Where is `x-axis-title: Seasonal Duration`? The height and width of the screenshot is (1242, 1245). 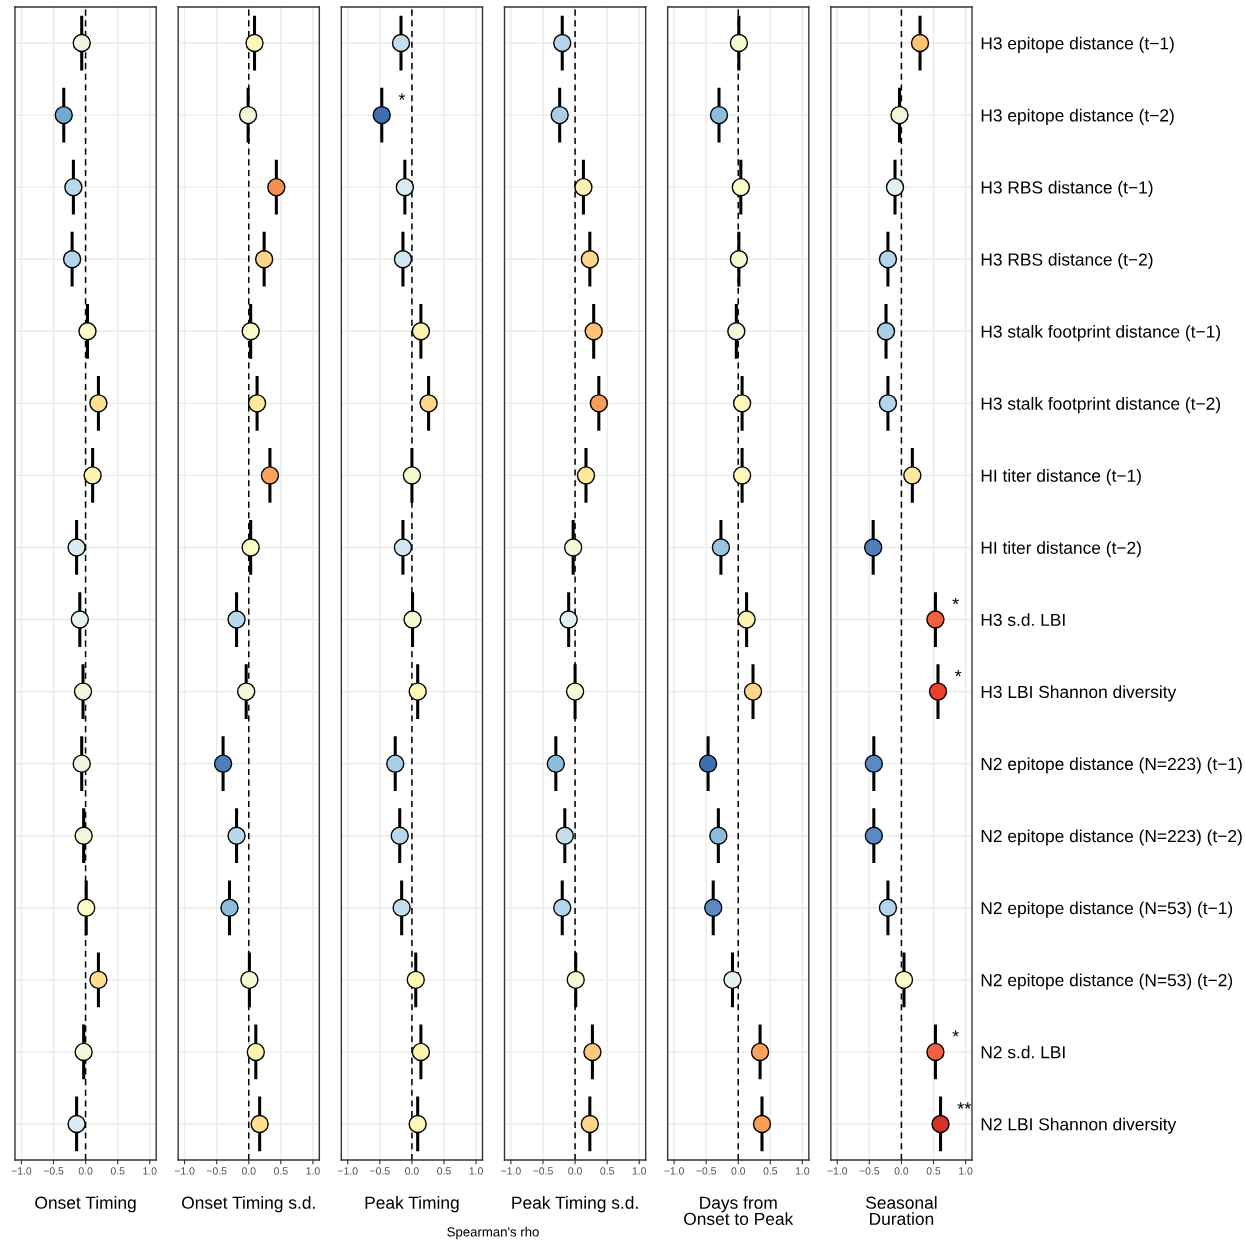 x-axis-title: Seasonal Duration is located at coordinates (901, 1211).